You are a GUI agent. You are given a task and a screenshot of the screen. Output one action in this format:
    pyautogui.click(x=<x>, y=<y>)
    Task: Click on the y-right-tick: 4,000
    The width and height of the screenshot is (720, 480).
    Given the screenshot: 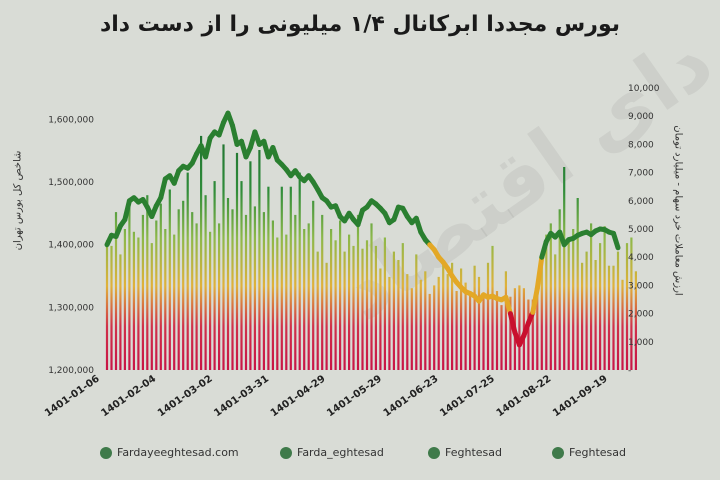 What is the action you would take?
    pyautogui.click(x=641, y=258)
    